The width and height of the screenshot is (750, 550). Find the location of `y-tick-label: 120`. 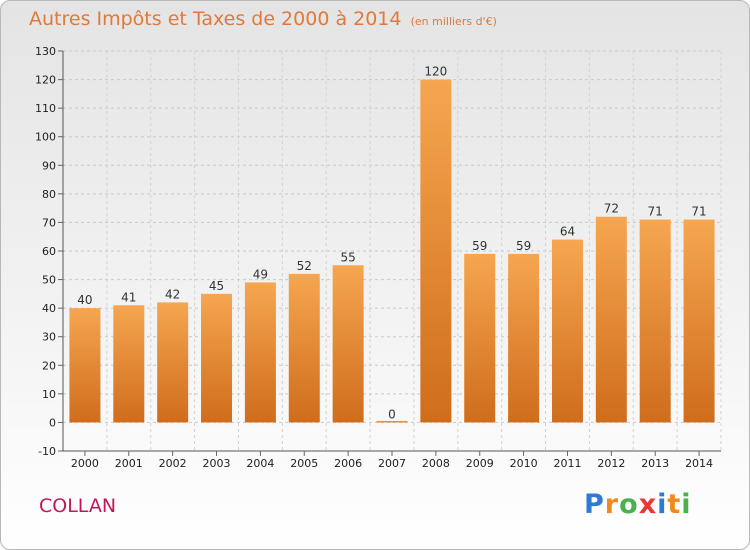

y-tick-label: 120 is located at coordinates (45, 80).